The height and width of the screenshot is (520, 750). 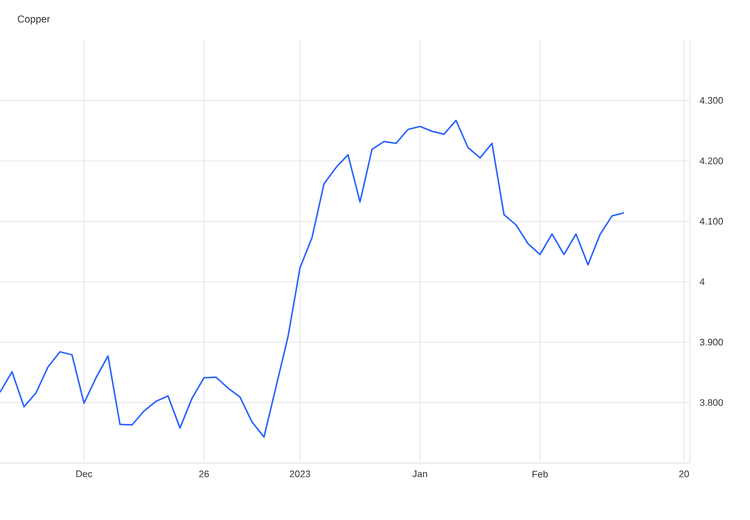 I want to click on x-tick-label: Dec, so click(x=84, y=474).